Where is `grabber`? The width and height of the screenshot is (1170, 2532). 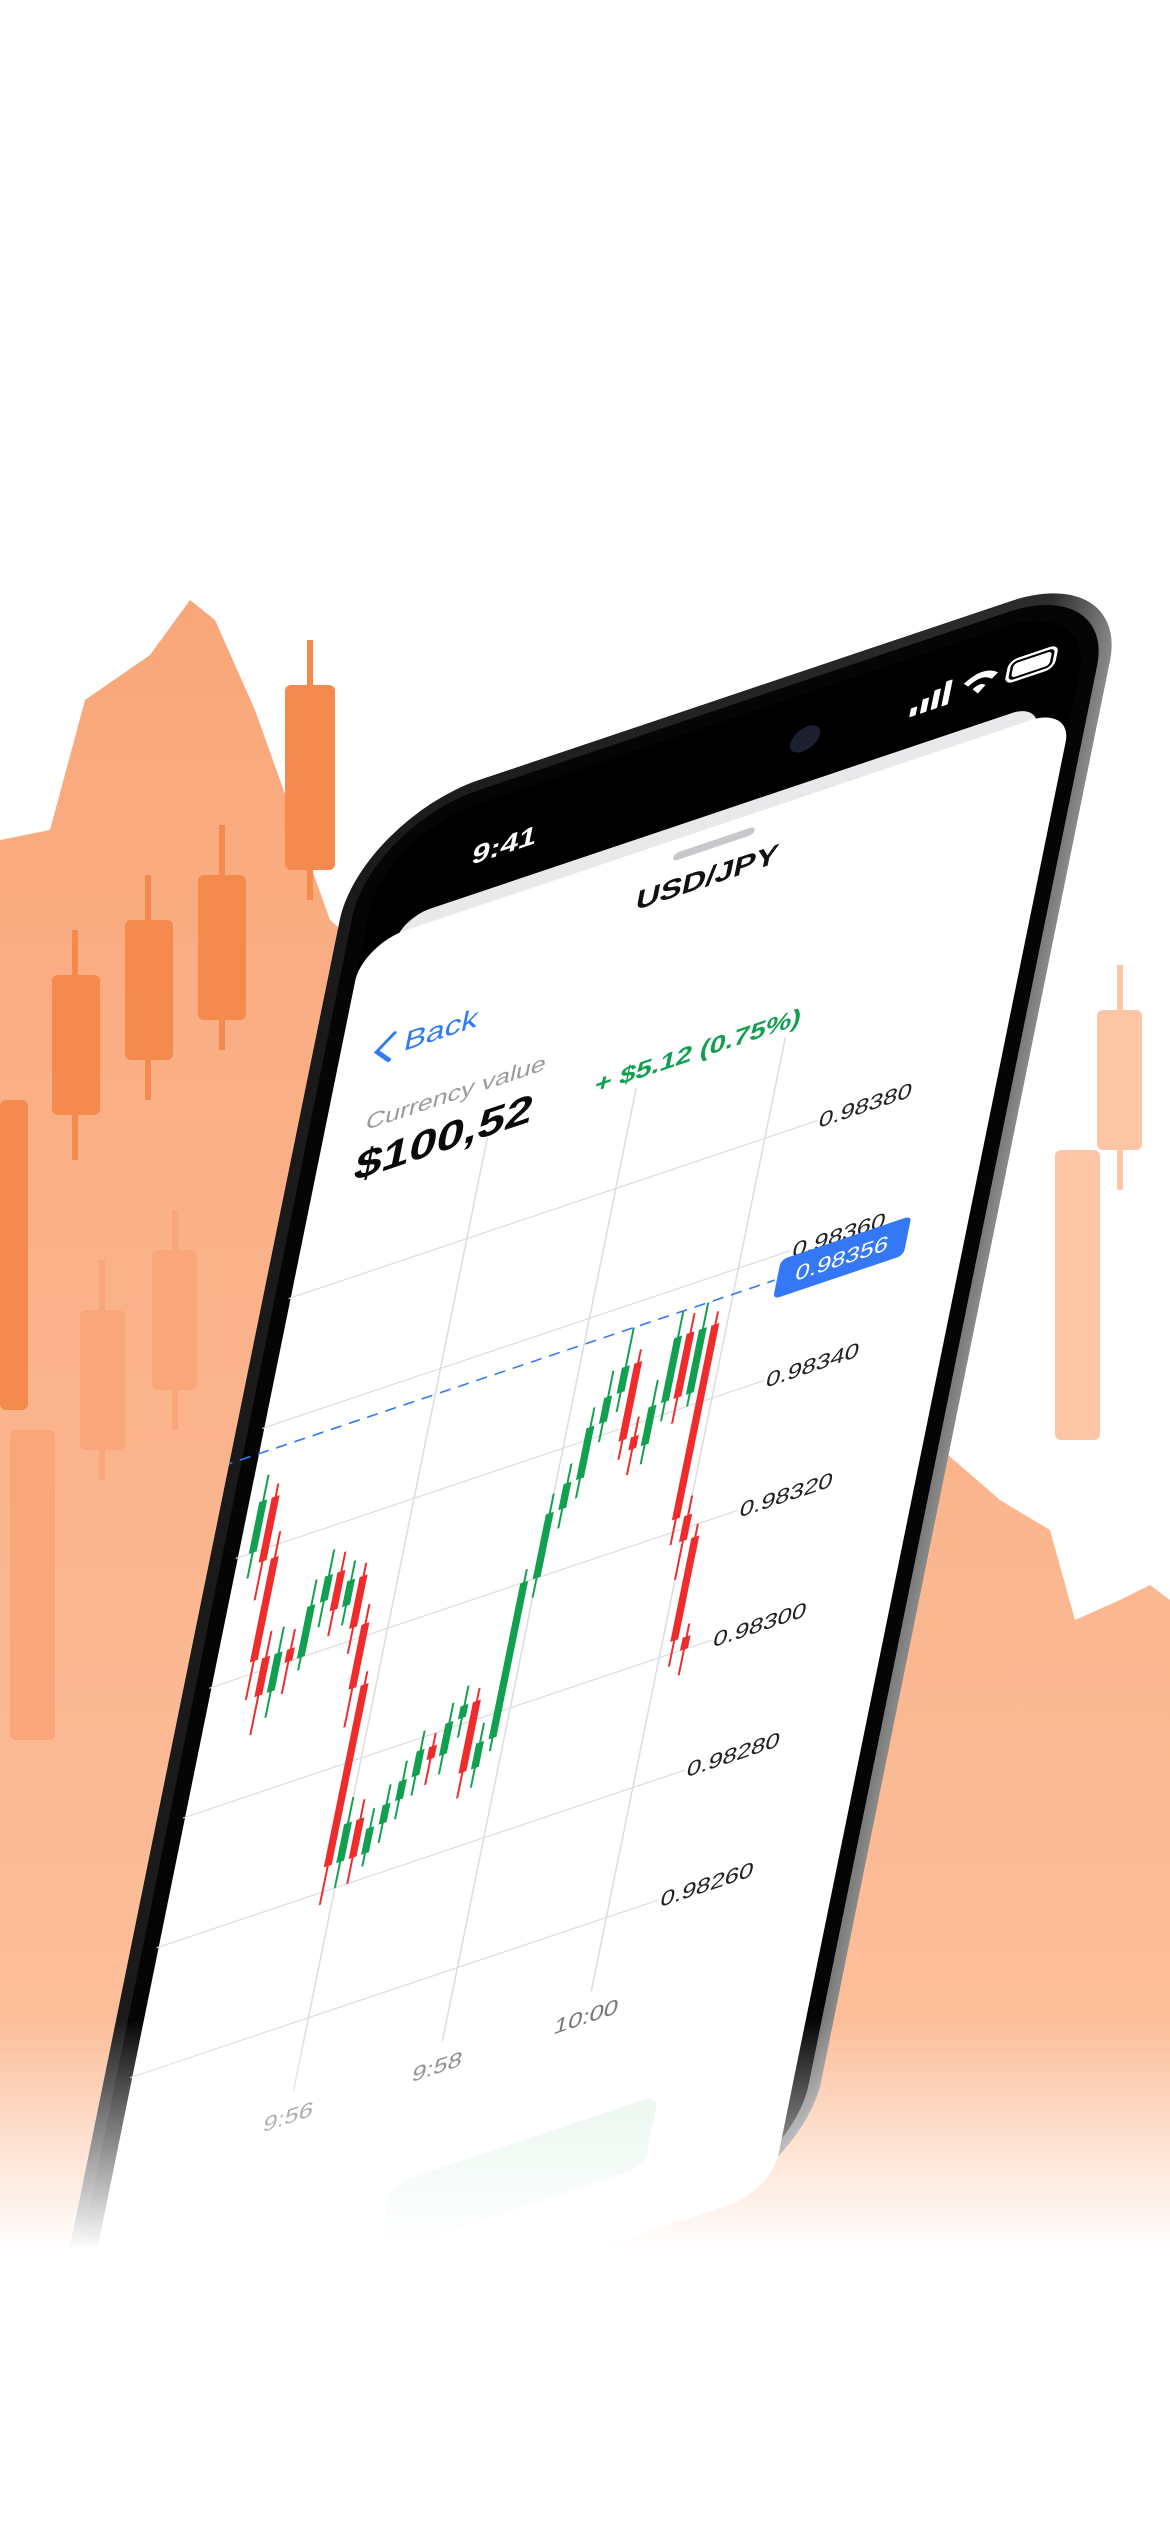 grabber is located at coordinates (714, 844).